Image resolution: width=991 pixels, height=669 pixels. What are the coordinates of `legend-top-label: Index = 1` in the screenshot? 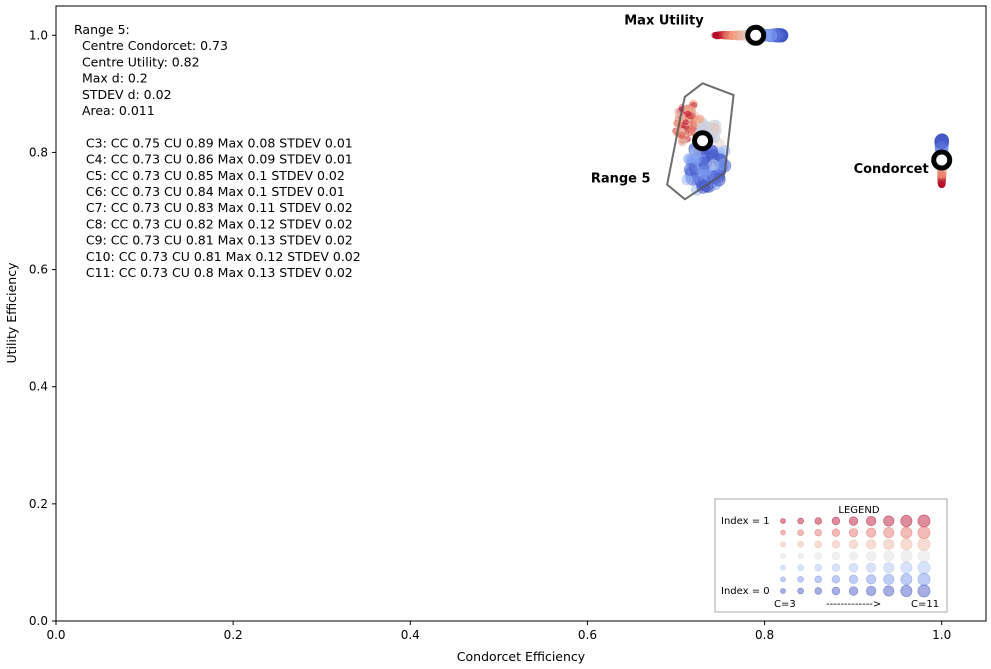 It's located at (745, 521).